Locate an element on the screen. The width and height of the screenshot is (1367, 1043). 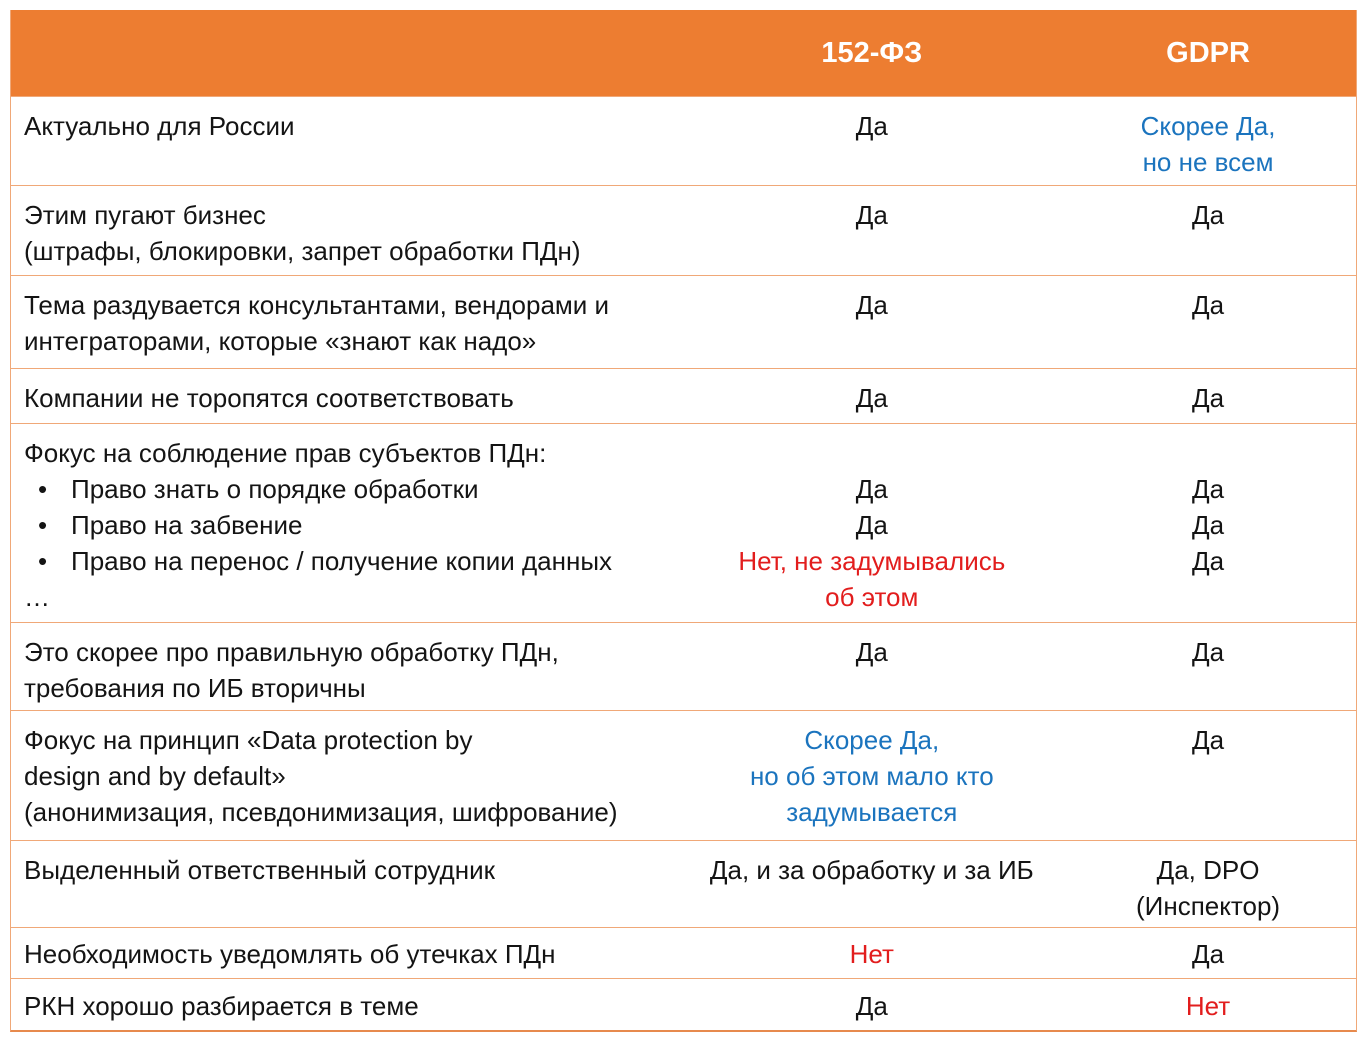
gdpr-value-cell: Нет is located at coordinates (1208, 1004).